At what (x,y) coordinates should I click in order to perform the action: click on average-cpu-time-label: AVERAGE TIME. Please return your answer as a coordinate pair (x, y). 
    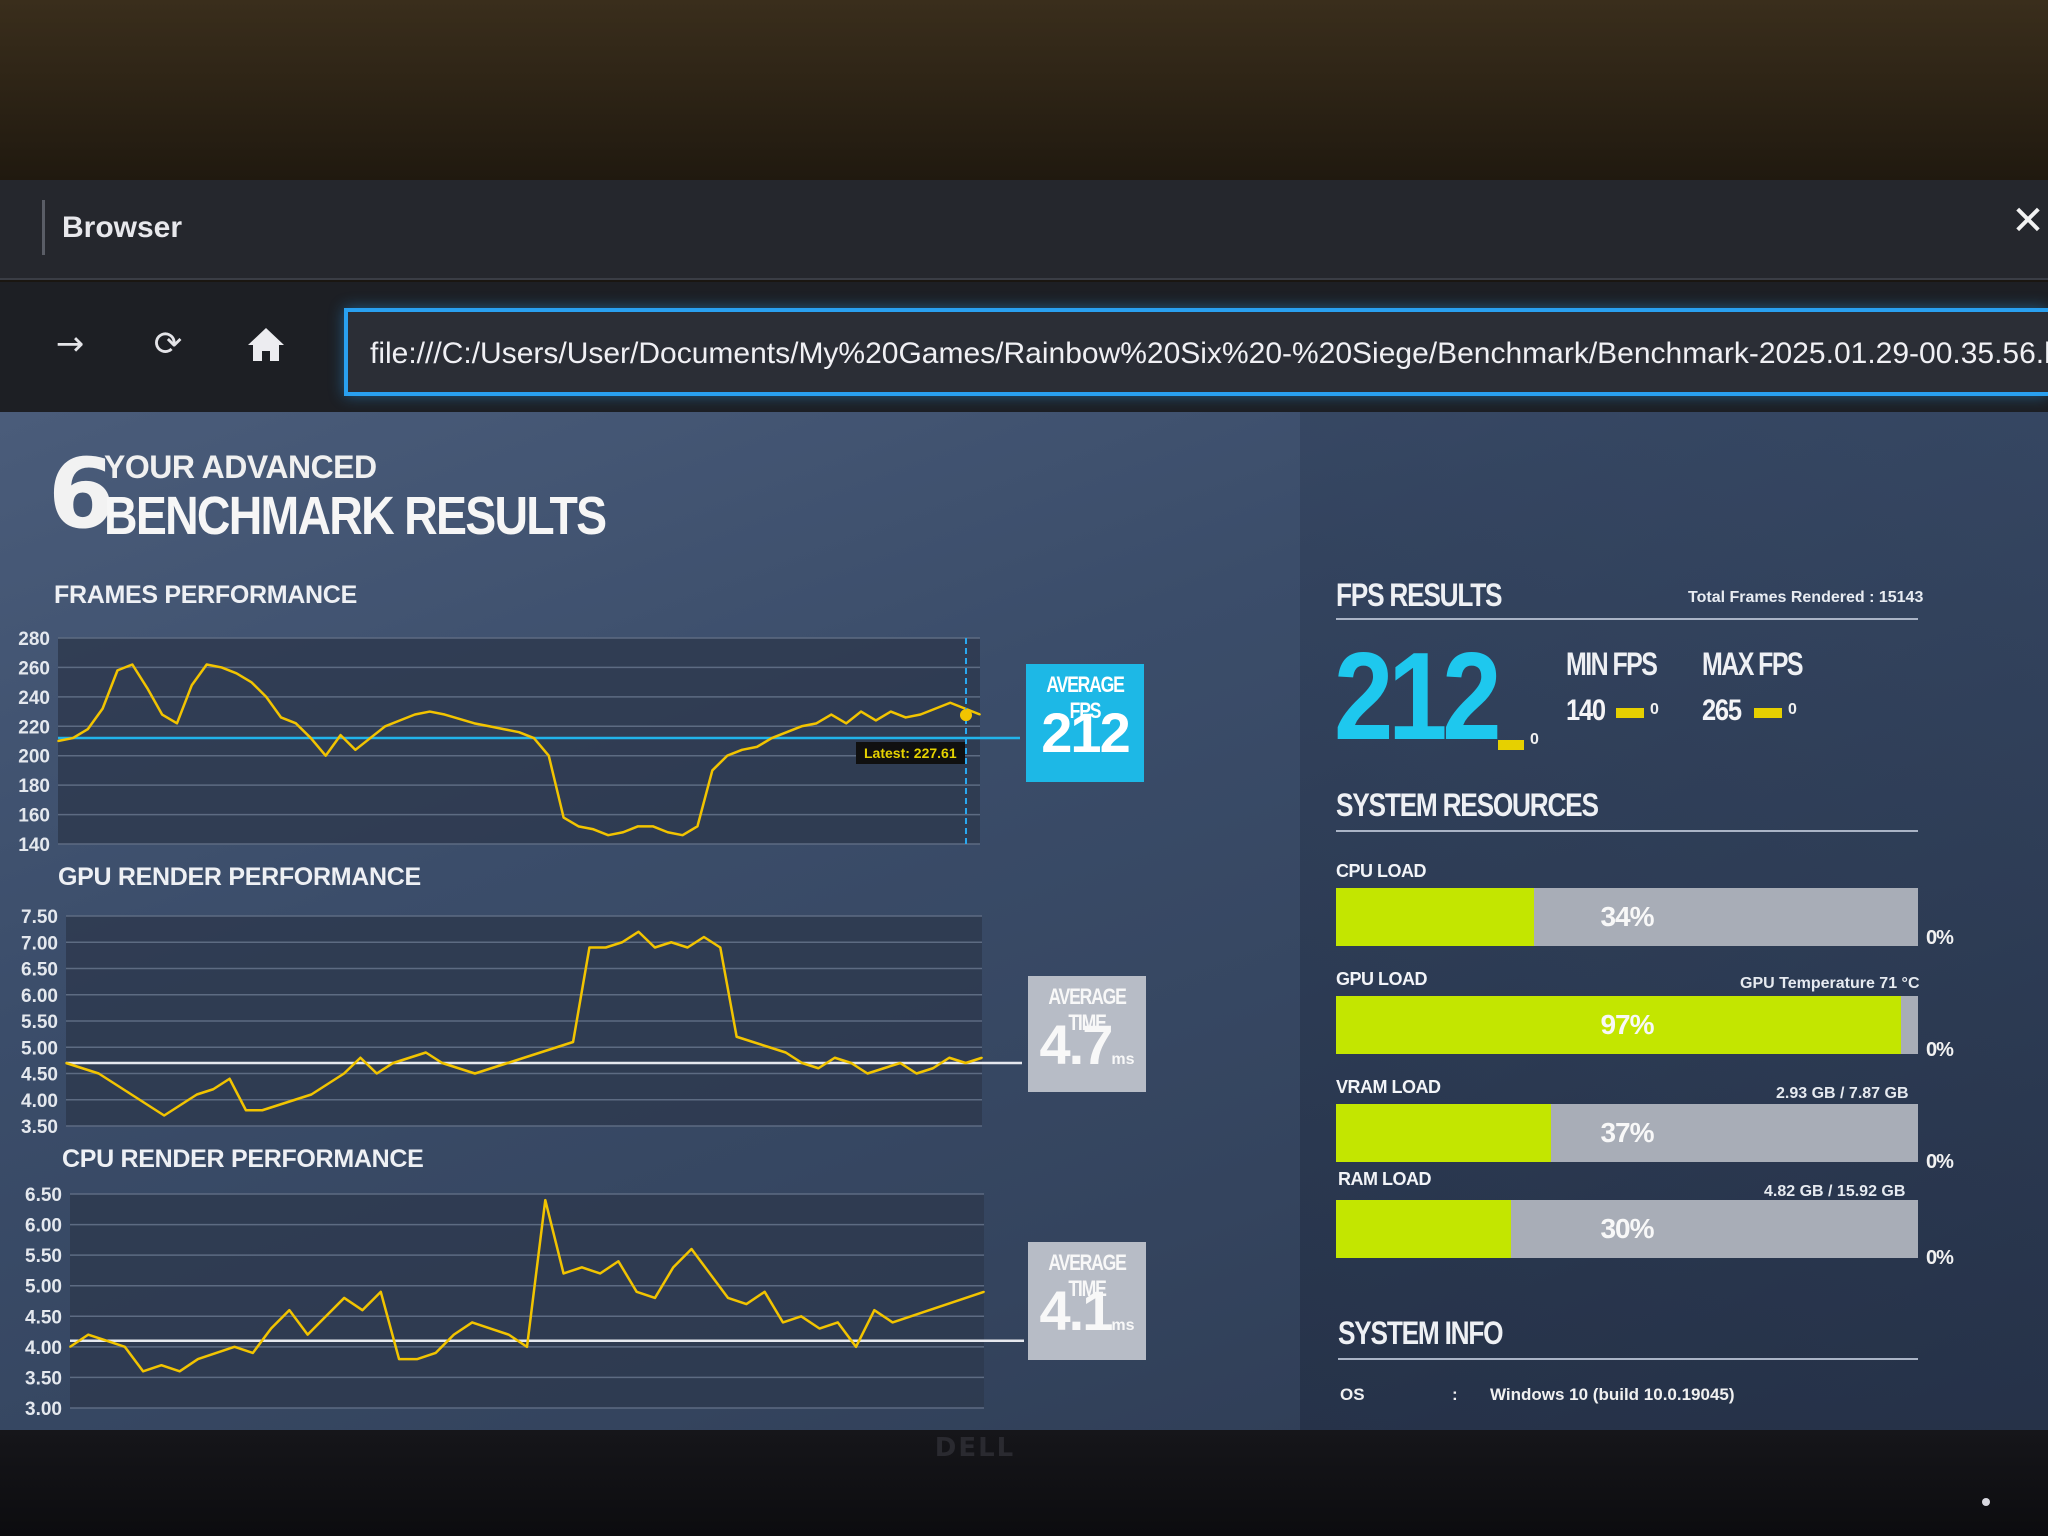
    Looking at the image, I should click on (1087, 1275).